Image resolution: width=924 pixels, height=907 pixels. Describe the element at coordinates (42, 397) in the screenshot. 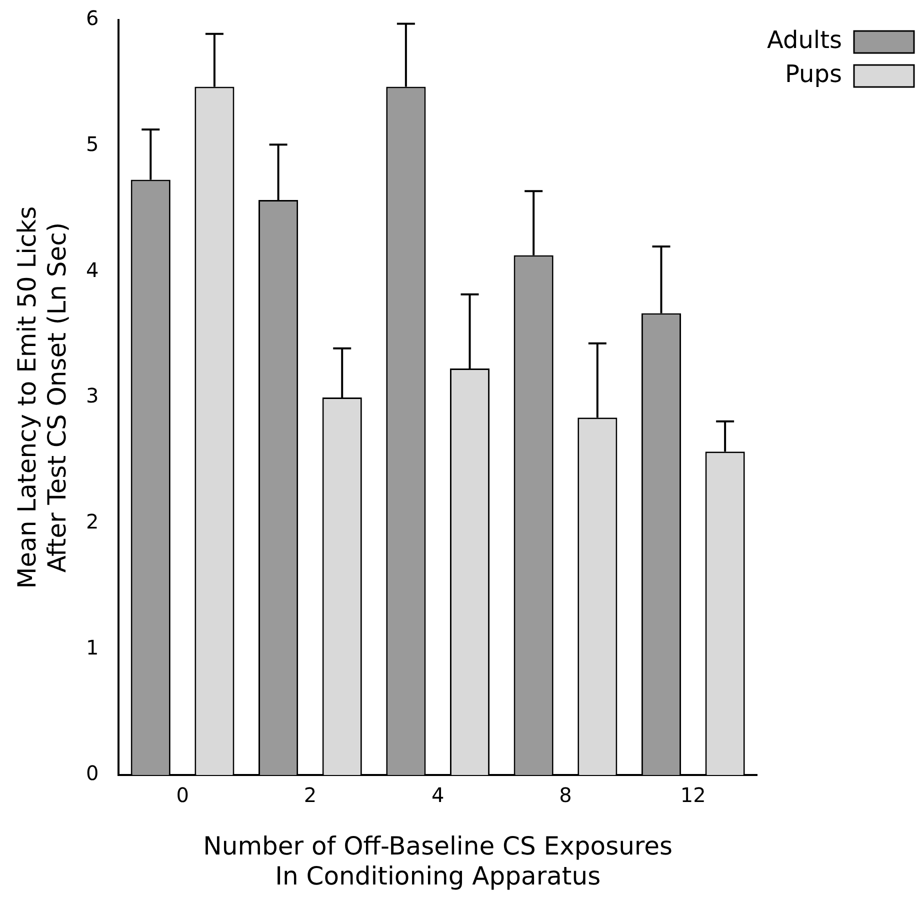

I see `y-axis-title: Mean Latency to Emit 50 Licks After Test CS Onset (Ln Sec)` at that location.